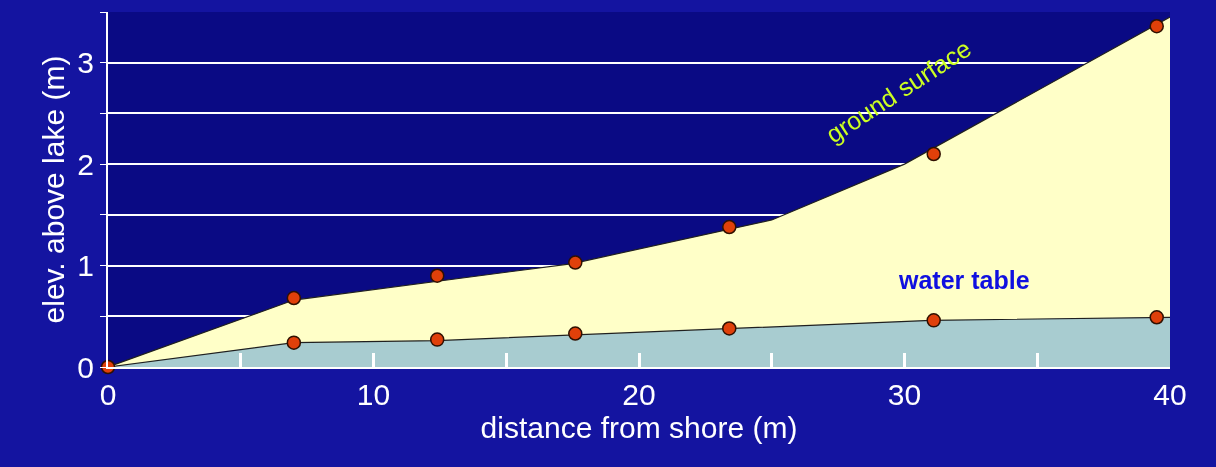 This screenshot has width=1216, height=467. What do you see at coordinates (639, 427) in the screenshot?
I see `x-axis-title: distance from shore (m)` at bounding box center [639, 427].